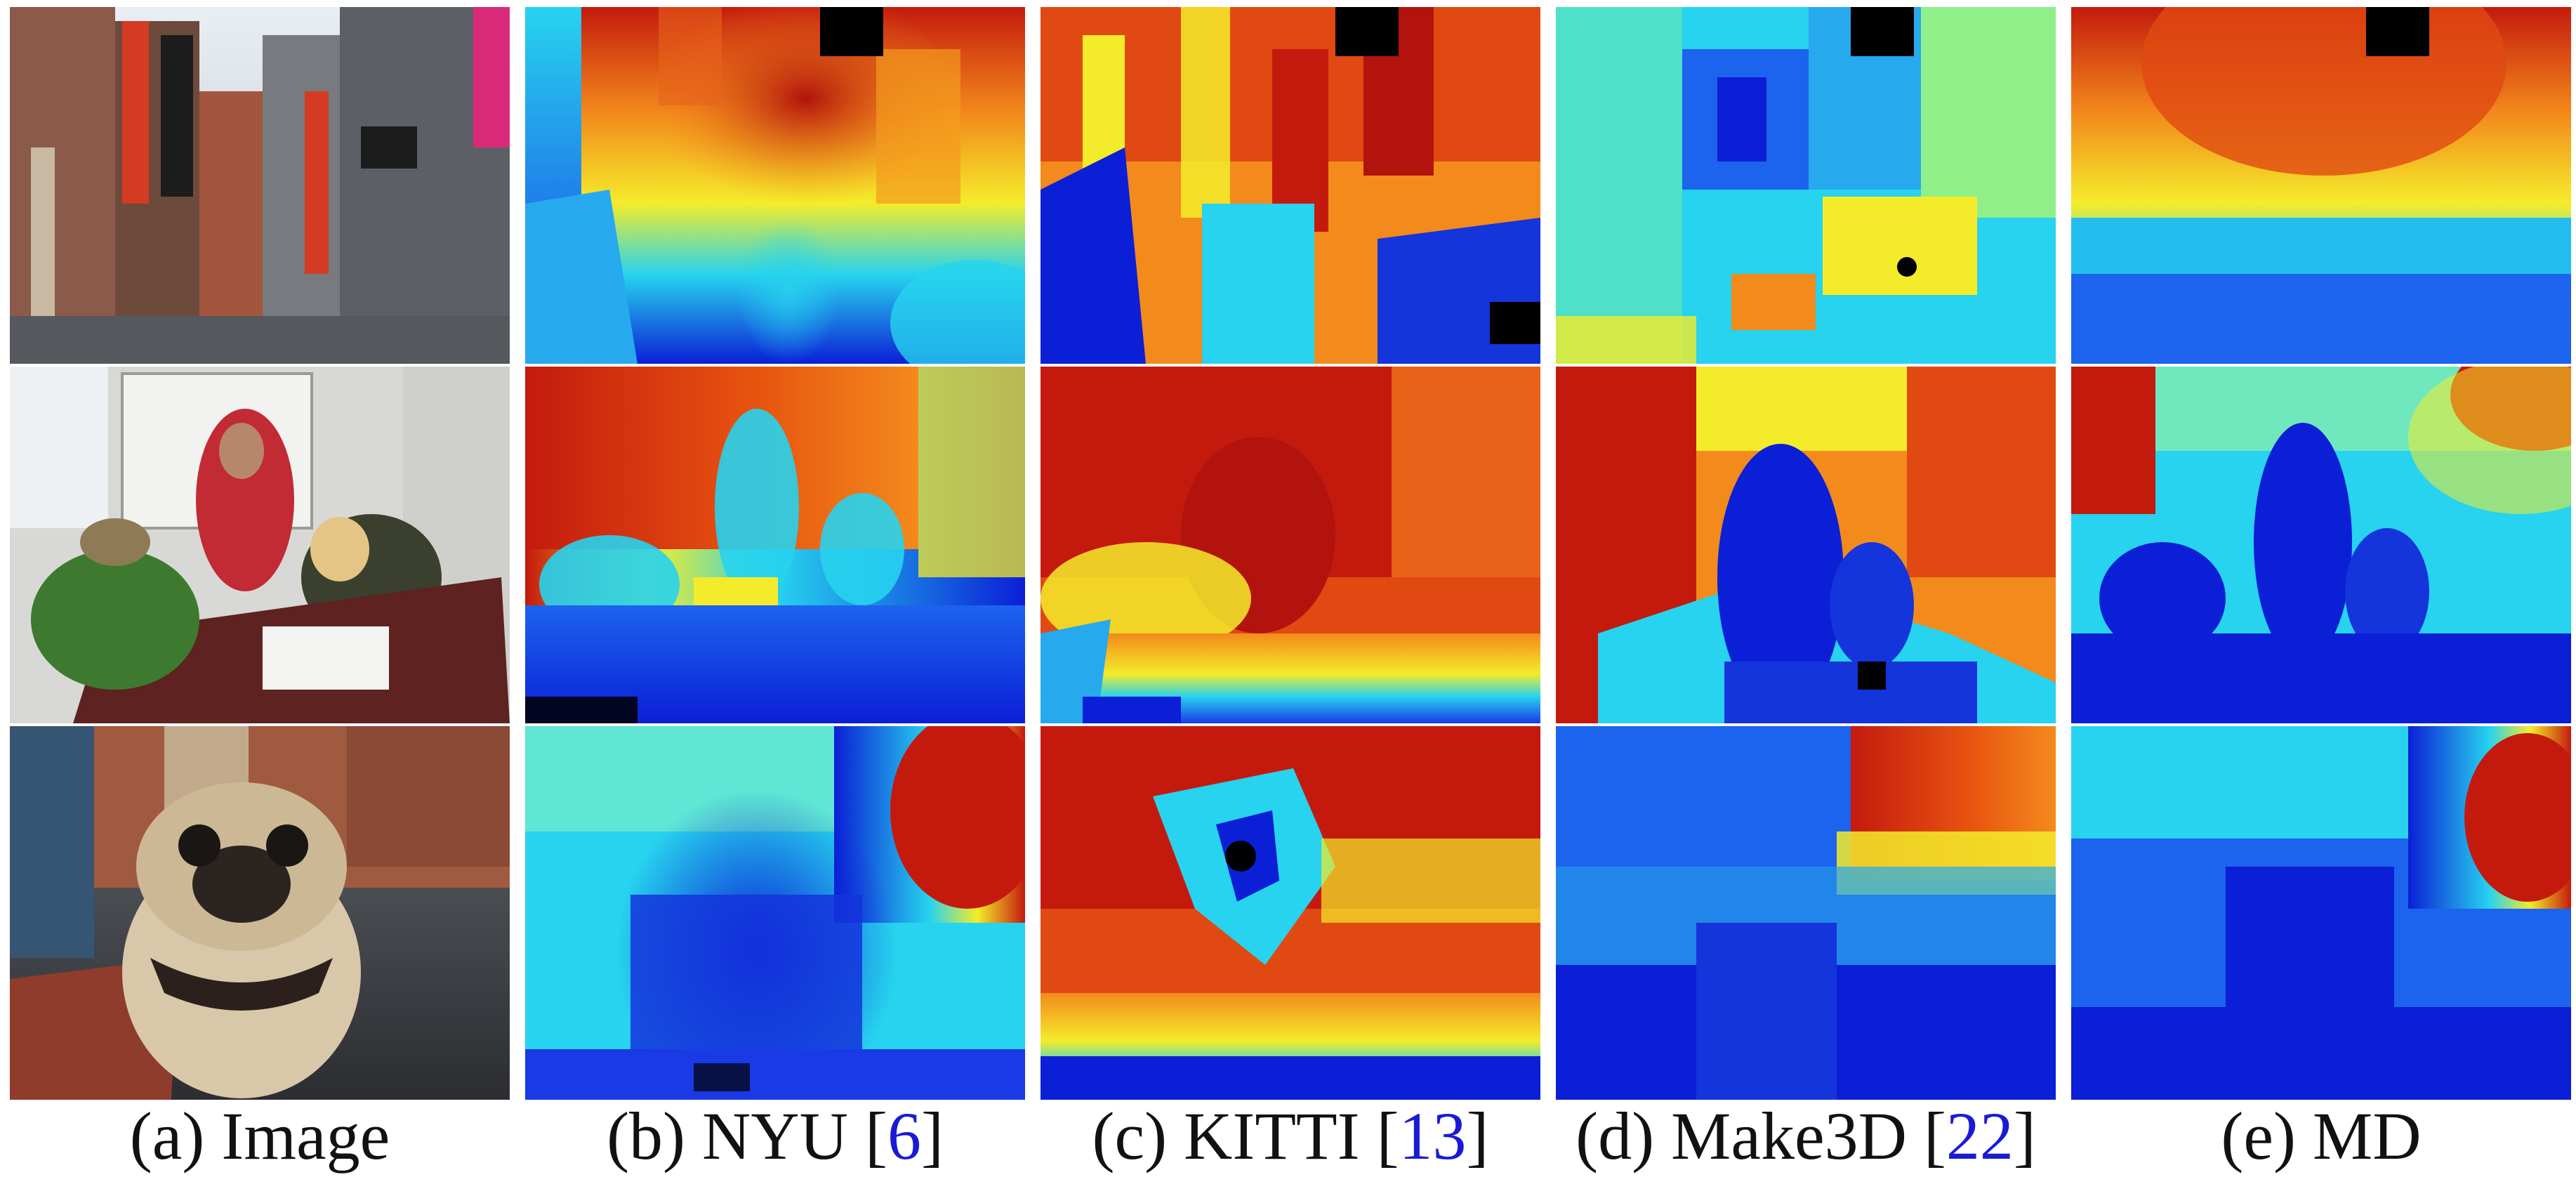 This screenshot has height=1177, width=2576. I want to click on caption-make3d: (d) Make3D [22], so click(1806, 1136).